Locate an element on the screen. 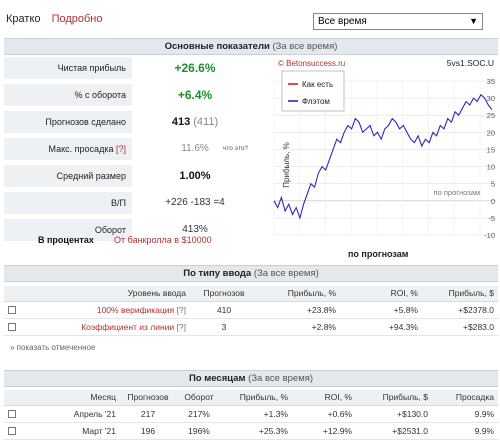 The height and width of the screenshot is (448, 500). cell-roi: +5.8% is located at coordinates (381, 309).